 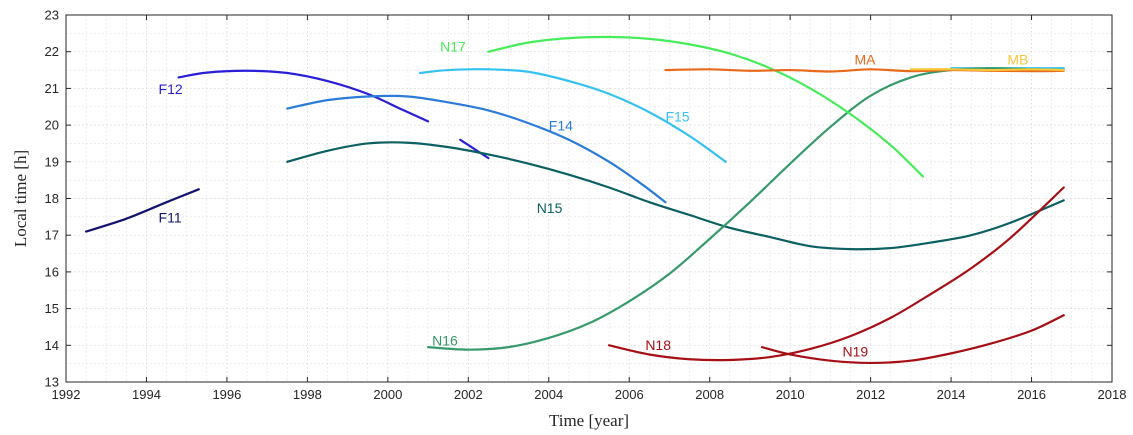 What do you see at coordinates (453, 47) in the screenshot?
I see `series-label-n17: N17` at bounding box center [453, 47].